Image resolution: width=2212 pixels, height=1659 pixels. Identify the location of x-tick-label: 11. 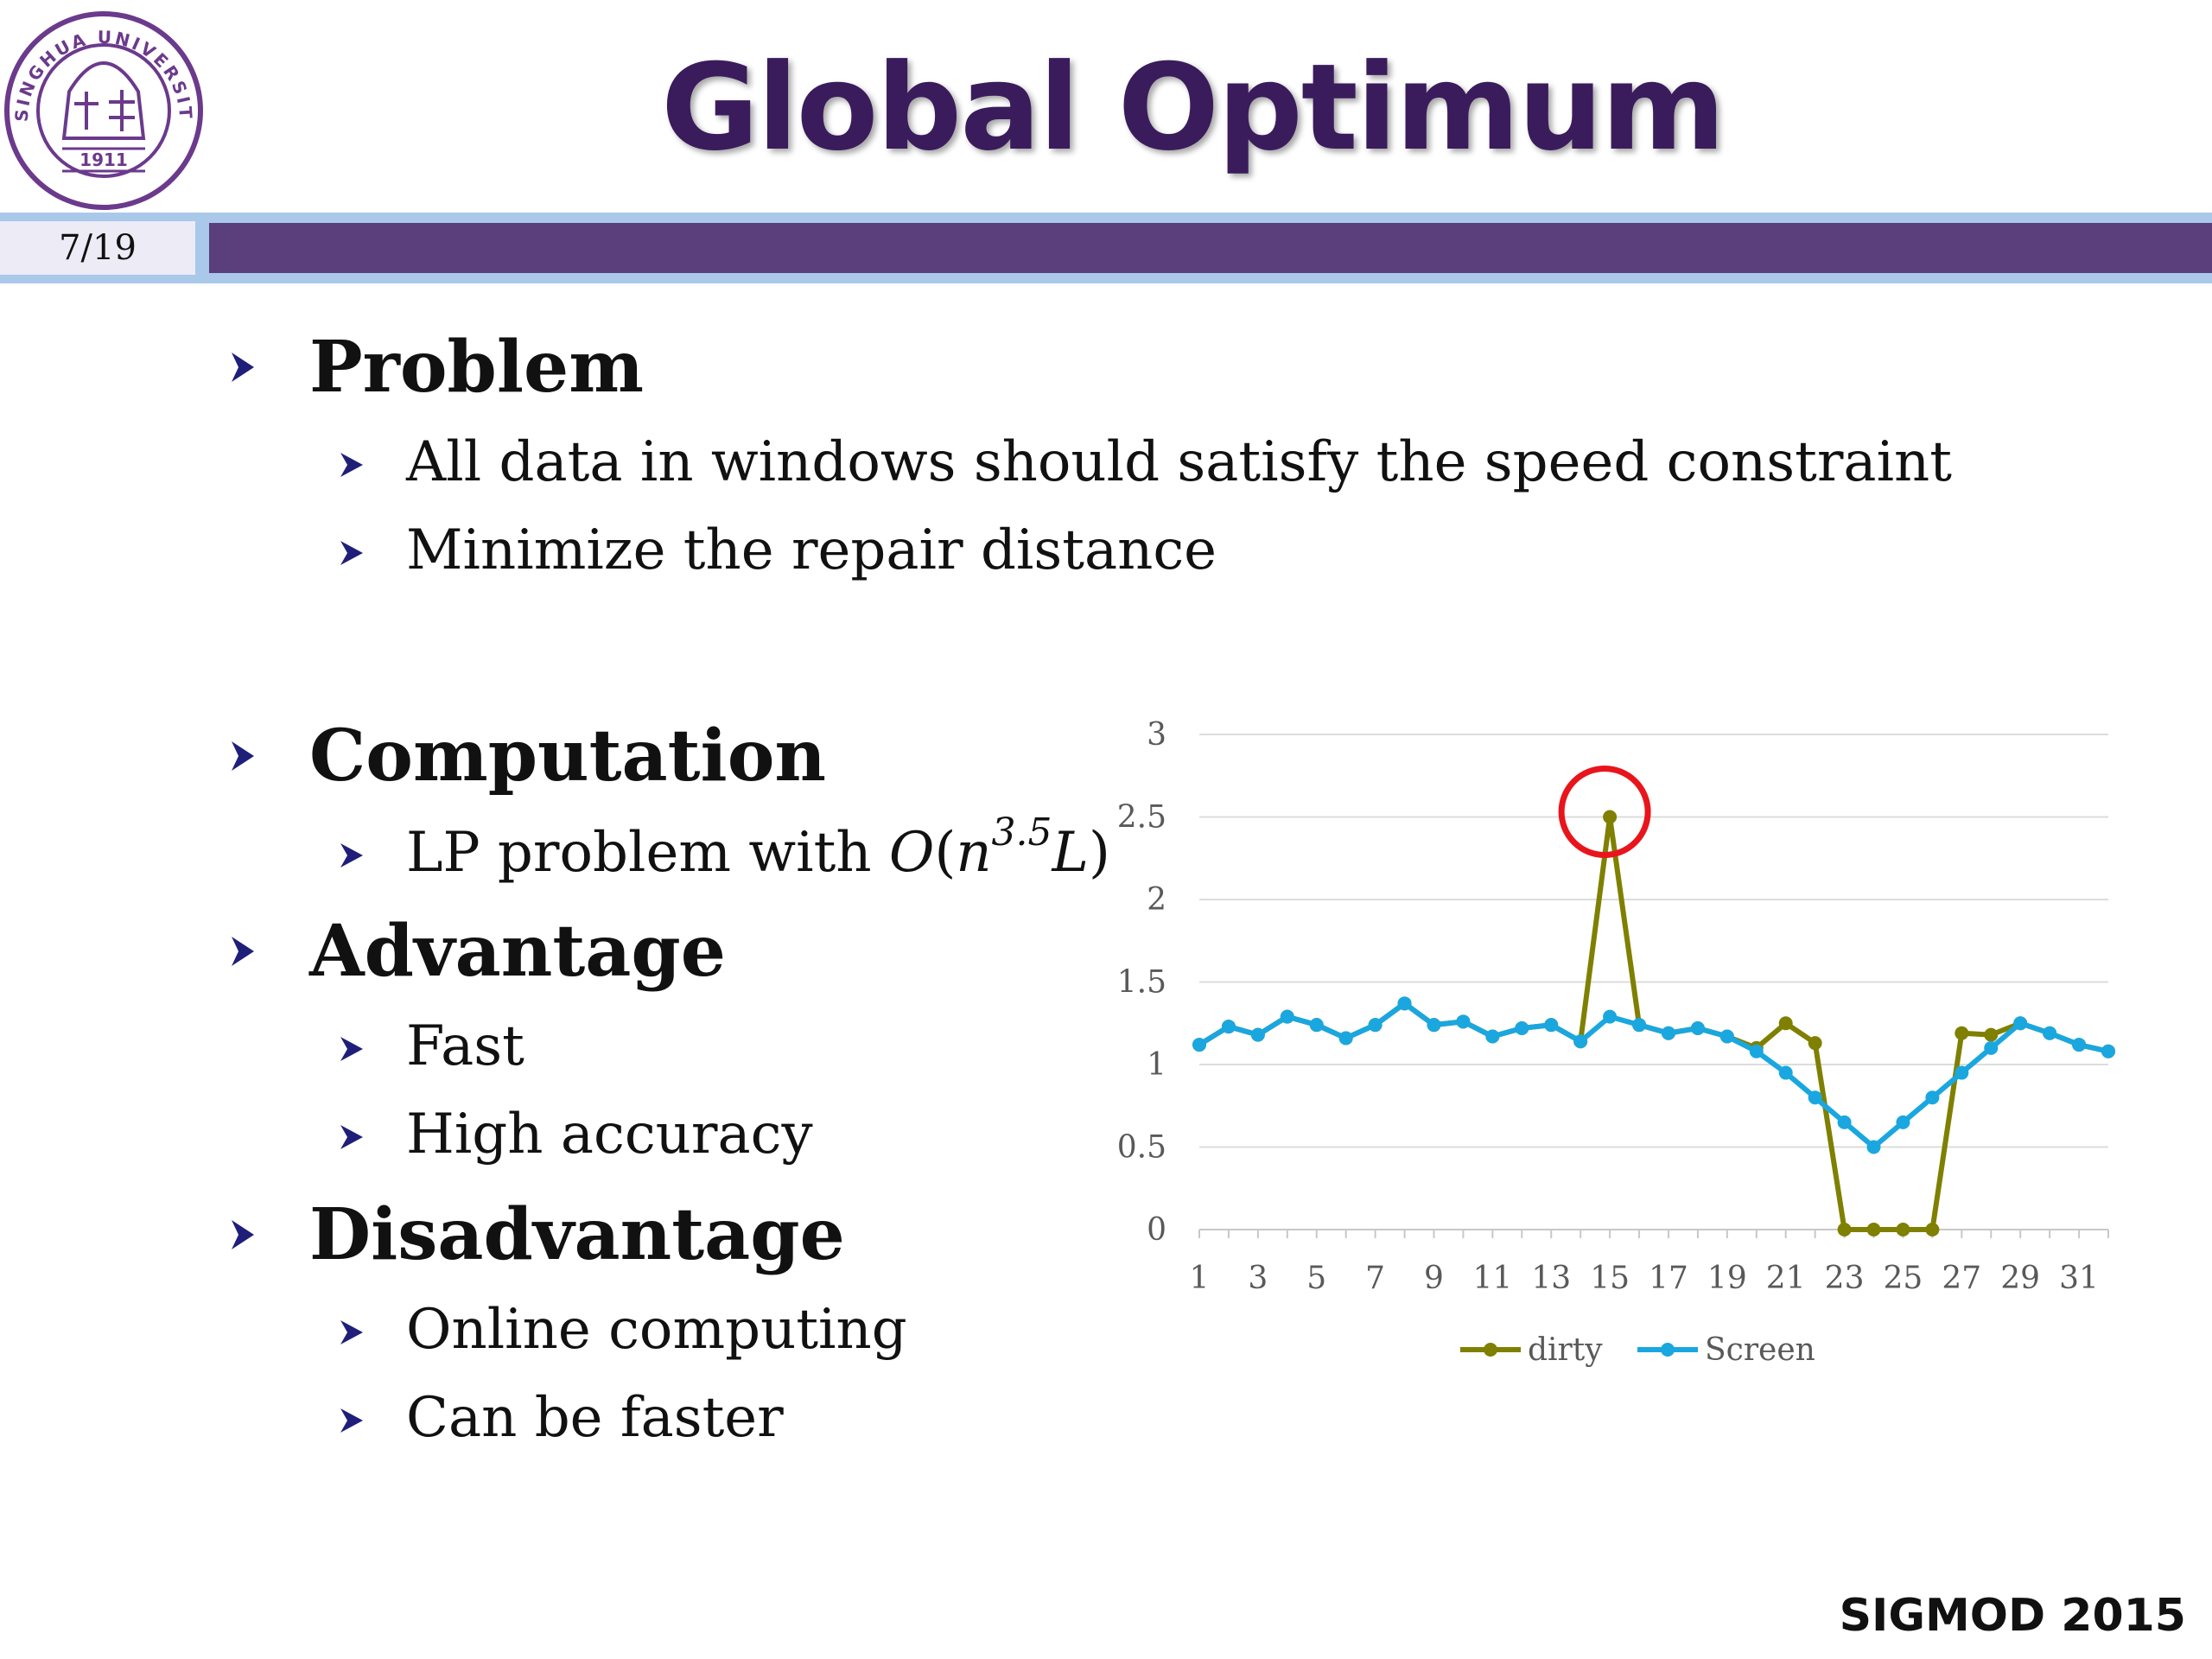
(1492, 1278).